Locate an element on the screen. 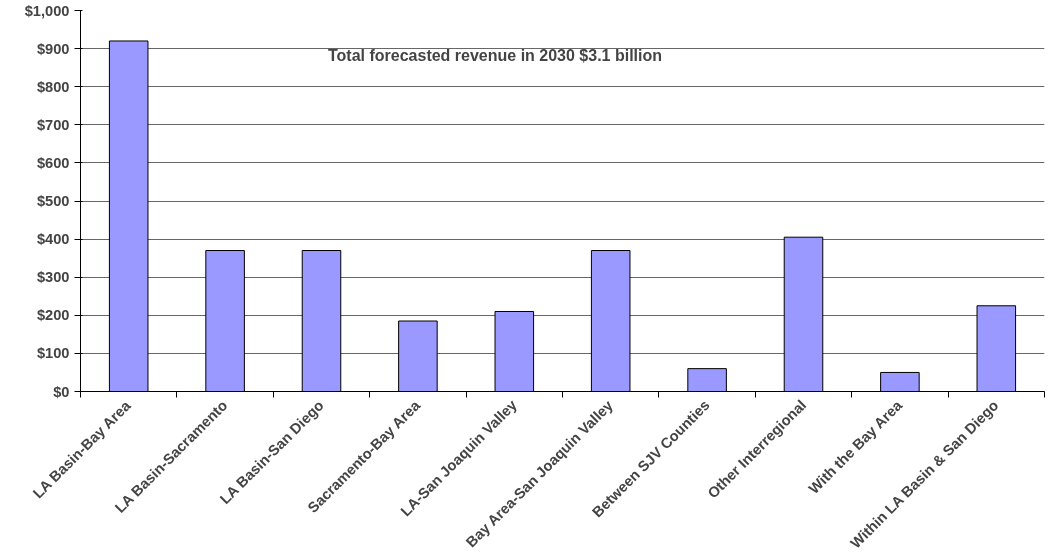 The image size is (1064, 560). y-tick-label: $100 is located at coordinates (53, 353).